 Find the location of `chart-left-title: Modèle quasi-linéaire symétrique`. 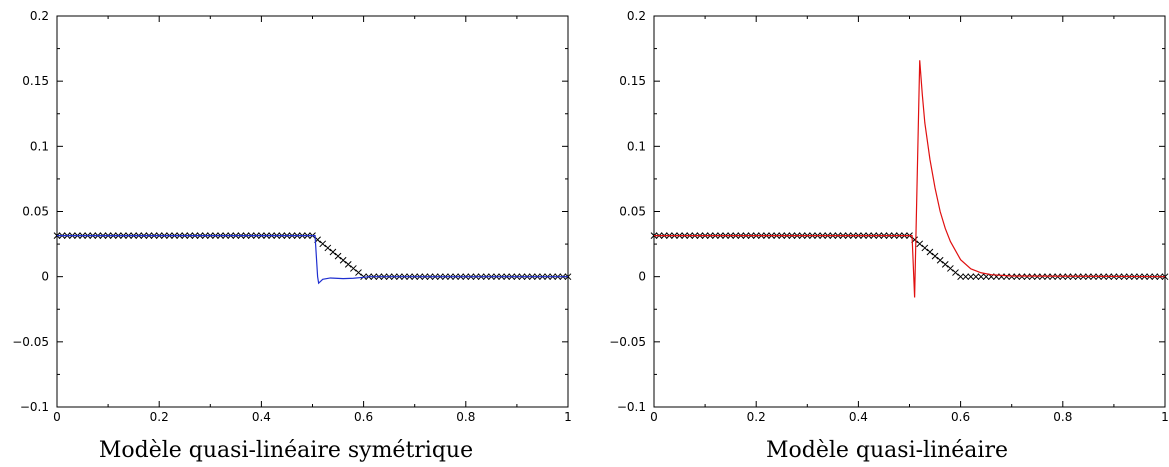

chart-left-title: Modèle quasi-linéaire symétrique is located at coordinates (286, 450).